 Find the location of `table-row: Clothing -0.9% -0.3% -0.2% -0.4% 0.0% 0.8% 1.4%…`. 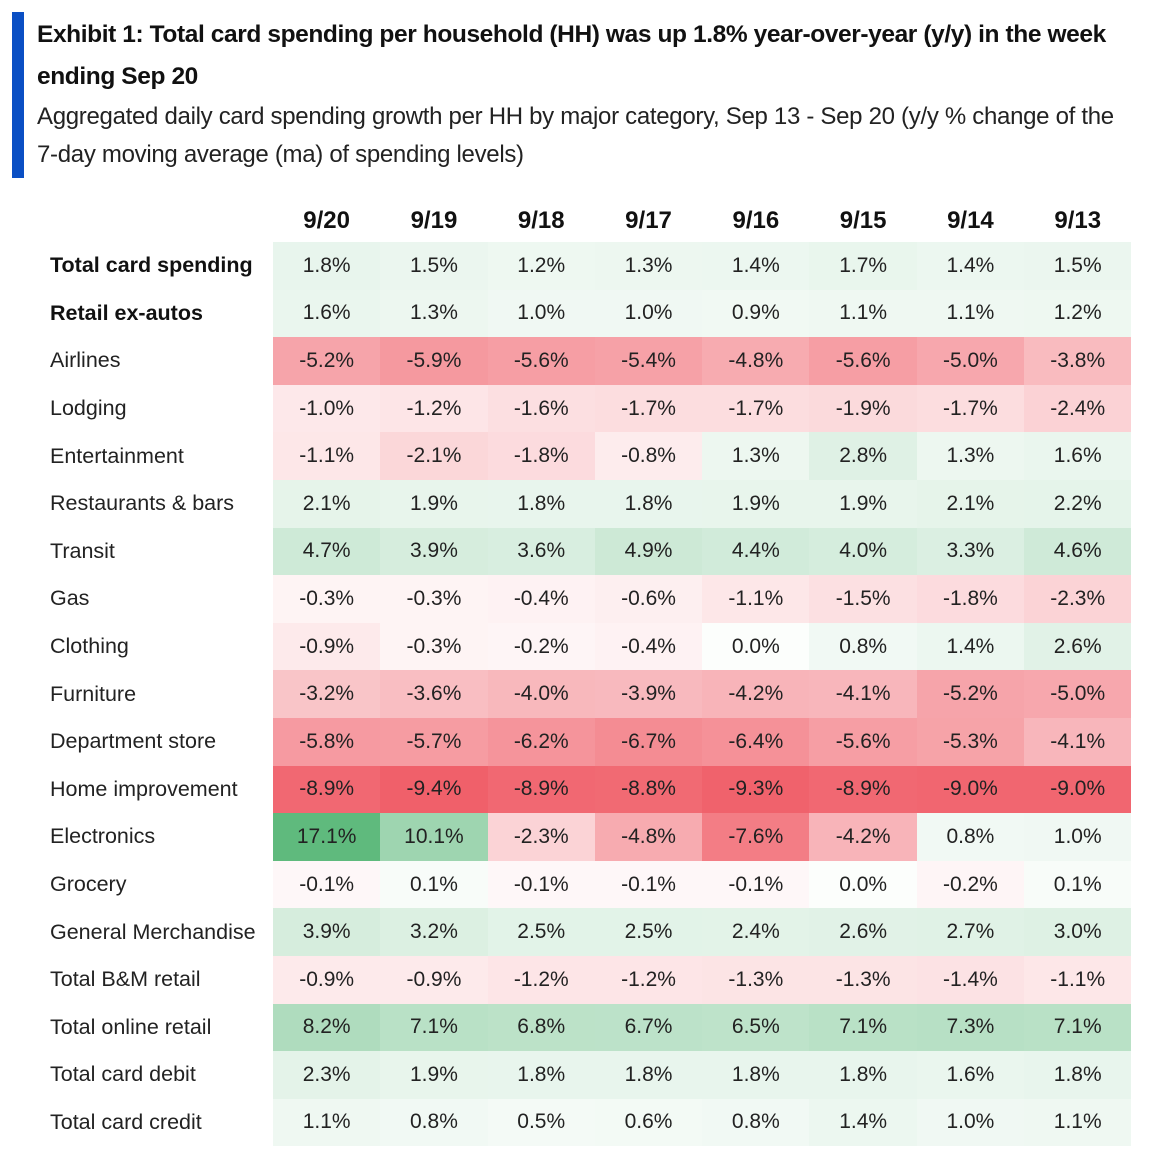

table-row: Clothing -0.9% -0.3% -0.2% -0.4% 0.0% 0.8% 1.4%… is located at coordinates (586, 646).